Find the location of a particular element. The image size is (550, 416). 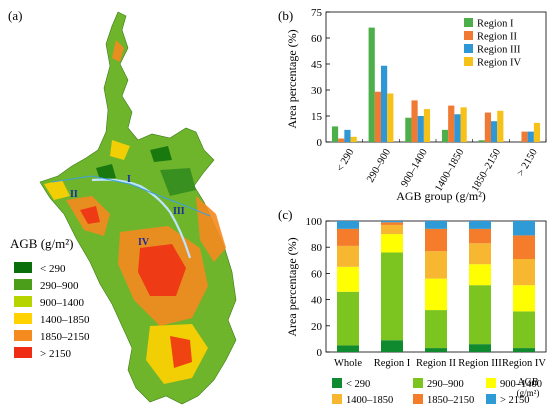

chart-c-legend-label: 1400–1850 is located at coordinates (369, 400).